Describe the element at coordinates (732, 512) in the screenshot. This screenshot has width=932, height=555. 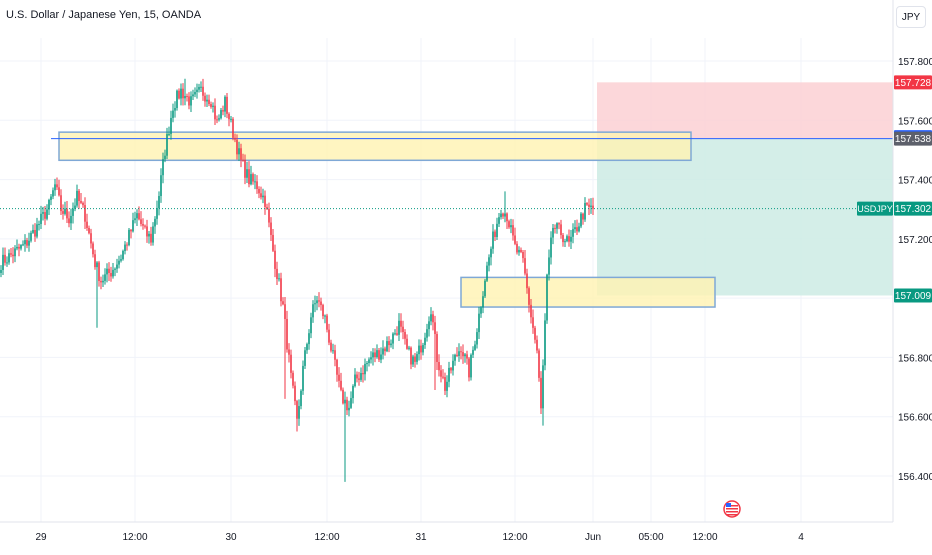
I see `us-flag-stripe` at that location.